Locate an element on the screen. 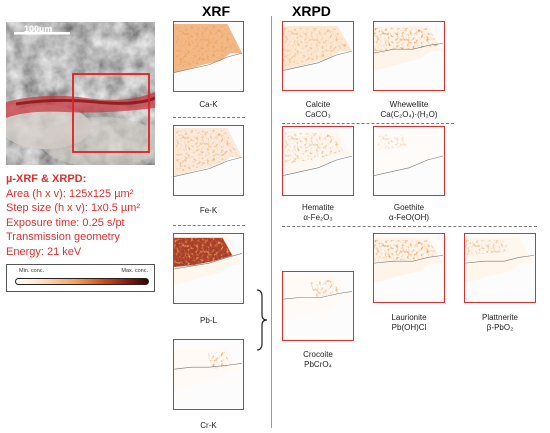 The image size is (550, 433). xrf-xrpd-divider is located at coordinates (271, 222).